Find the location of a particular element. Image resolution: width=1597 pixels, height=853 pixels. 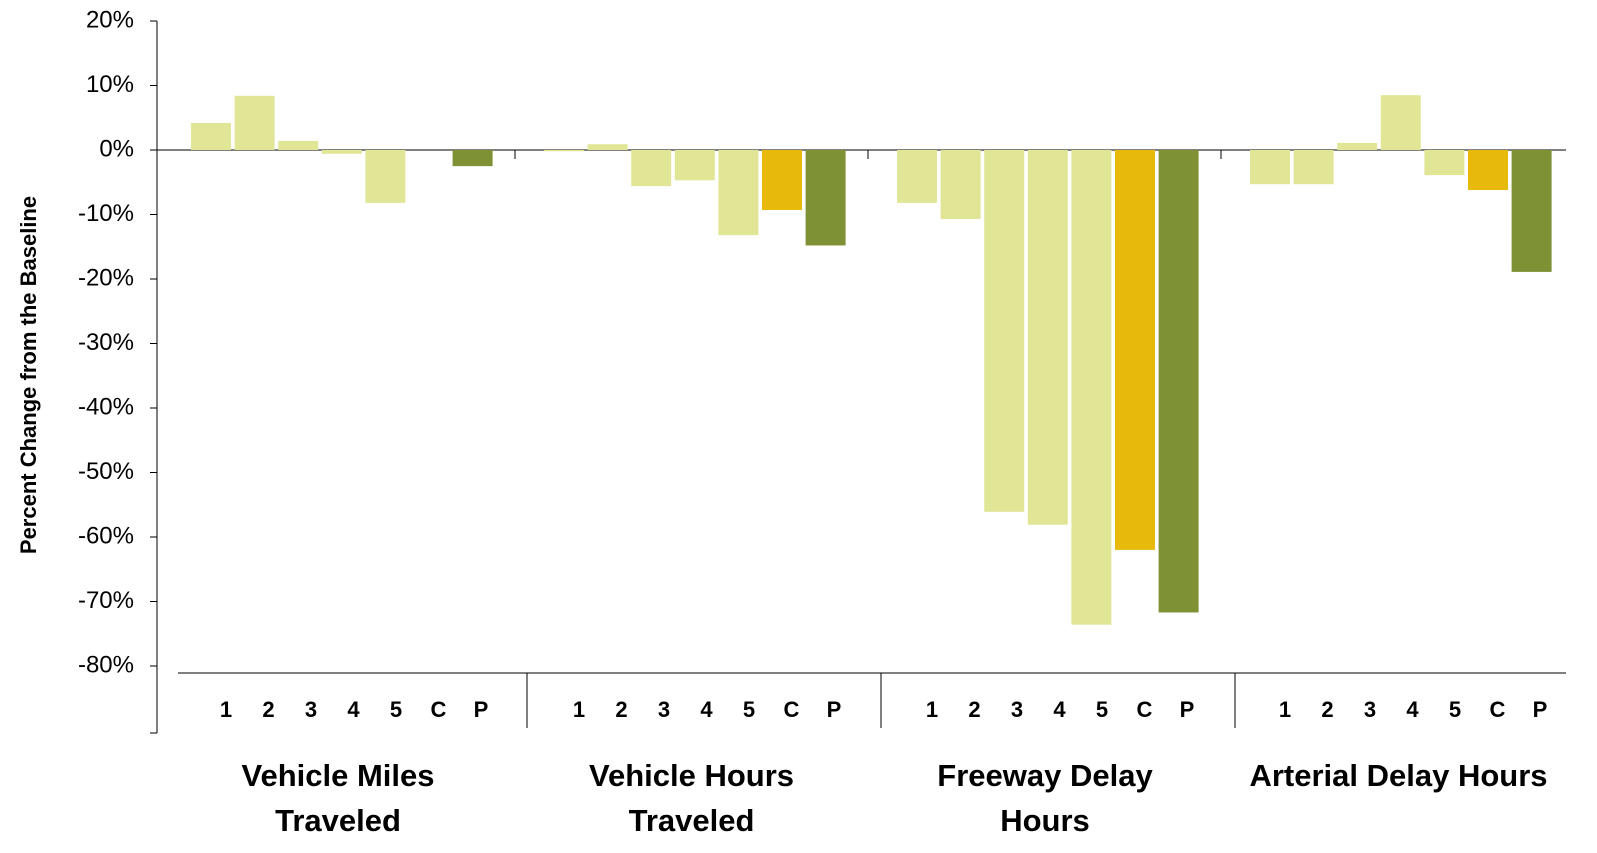

y-tick-label: 20% is located at coordinates (110, 19).